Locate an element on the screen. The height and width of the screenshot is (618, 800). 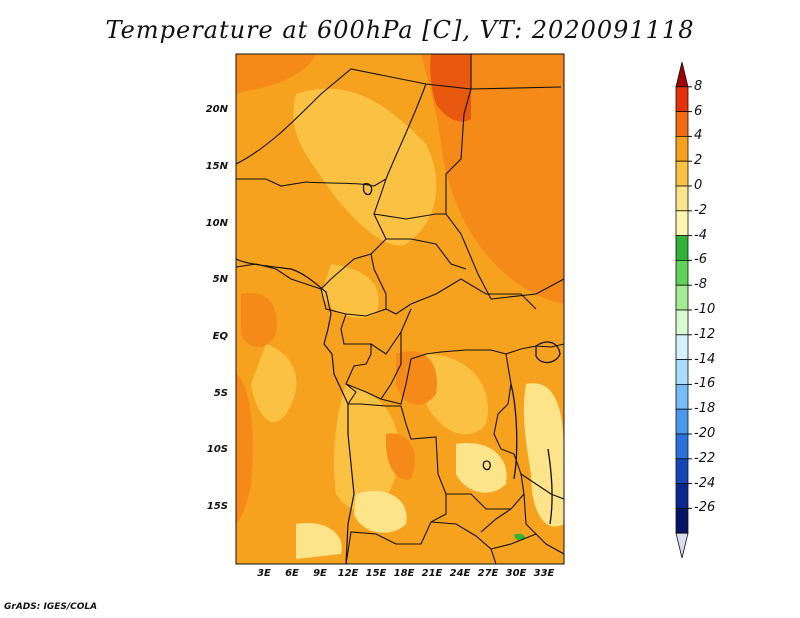
colorbar-label: 6 is located at coordinates (698, 111).